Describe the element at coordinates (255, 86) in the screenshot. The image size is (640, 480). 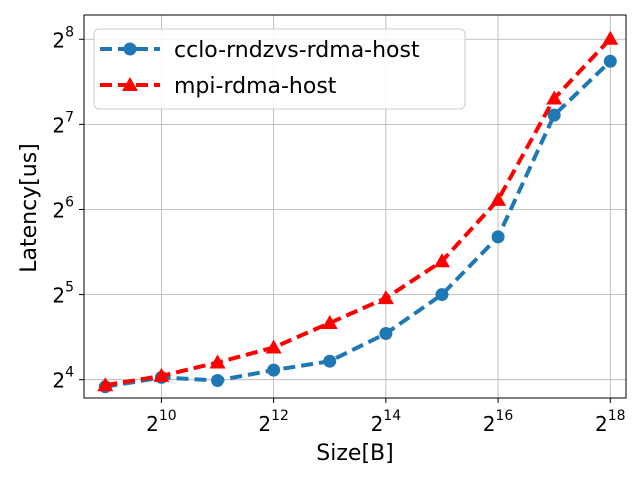
I see `legend-label: mpi-rdma-host` at that location.